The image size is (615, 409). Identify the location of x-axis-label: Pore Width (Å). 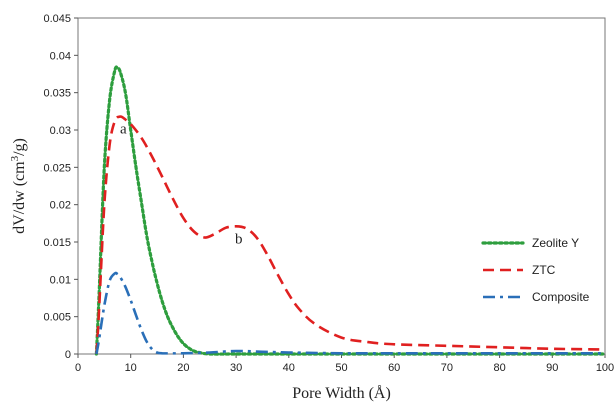
(341, 393).